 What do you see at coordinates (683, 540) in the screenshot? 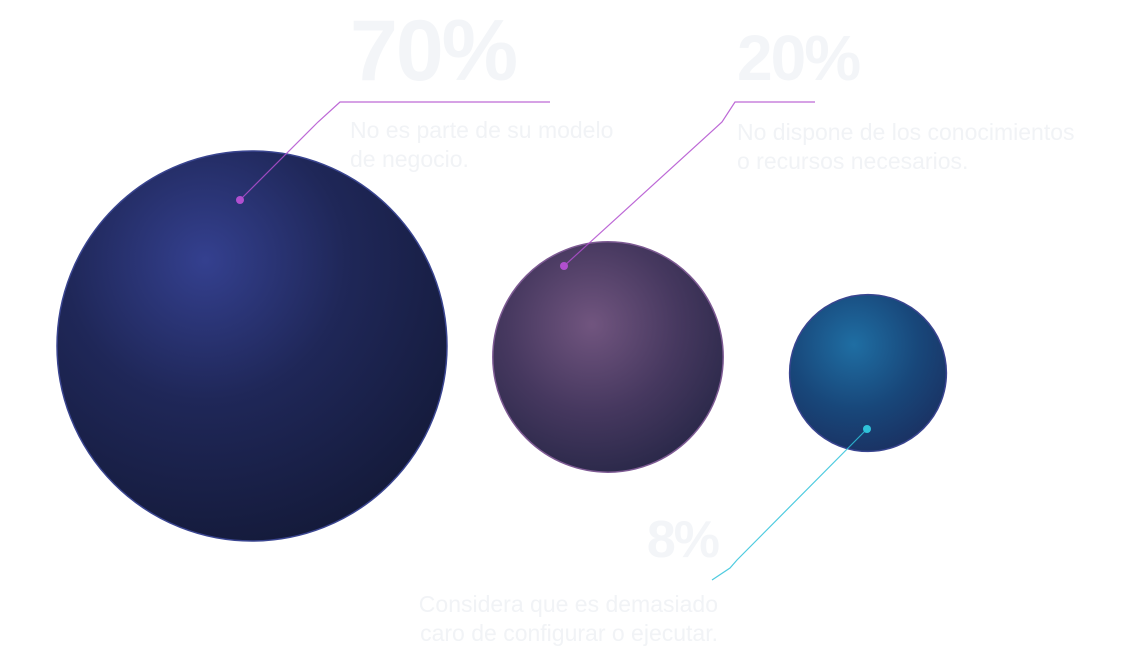
I see `stat-value: 8%` at bounding box center [683, 540].